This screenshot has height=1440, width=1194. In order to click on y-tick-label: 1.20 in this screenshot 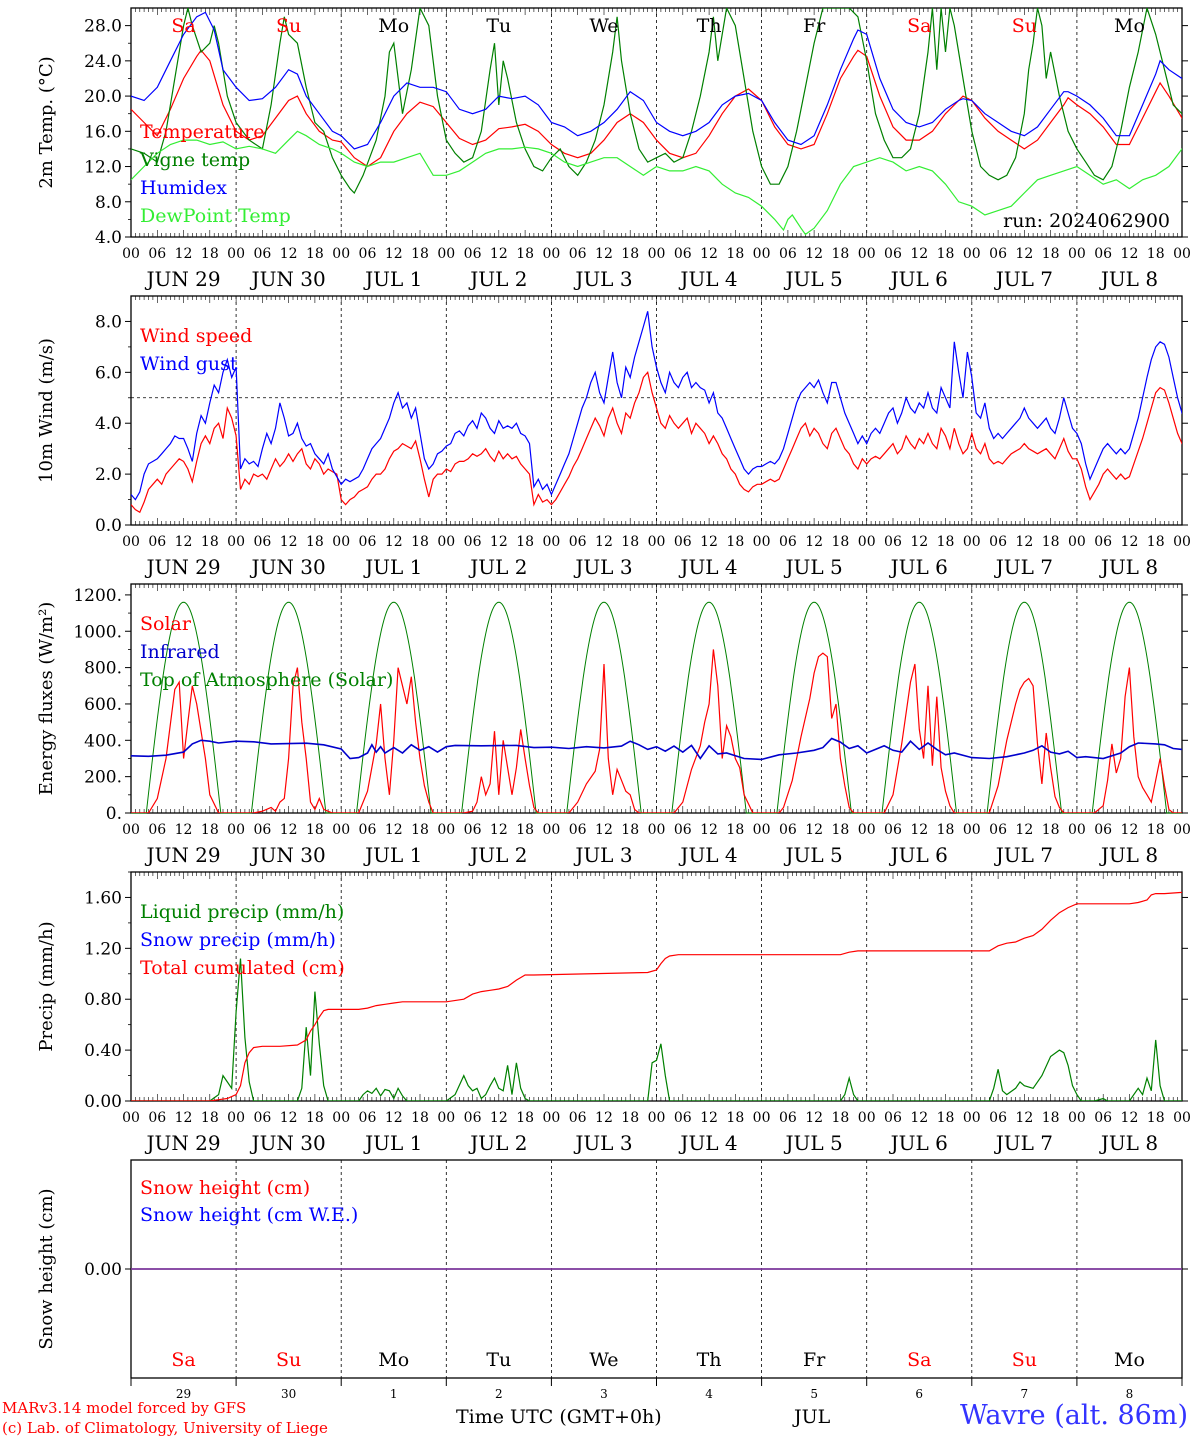, I will do `click(103, 949)`.